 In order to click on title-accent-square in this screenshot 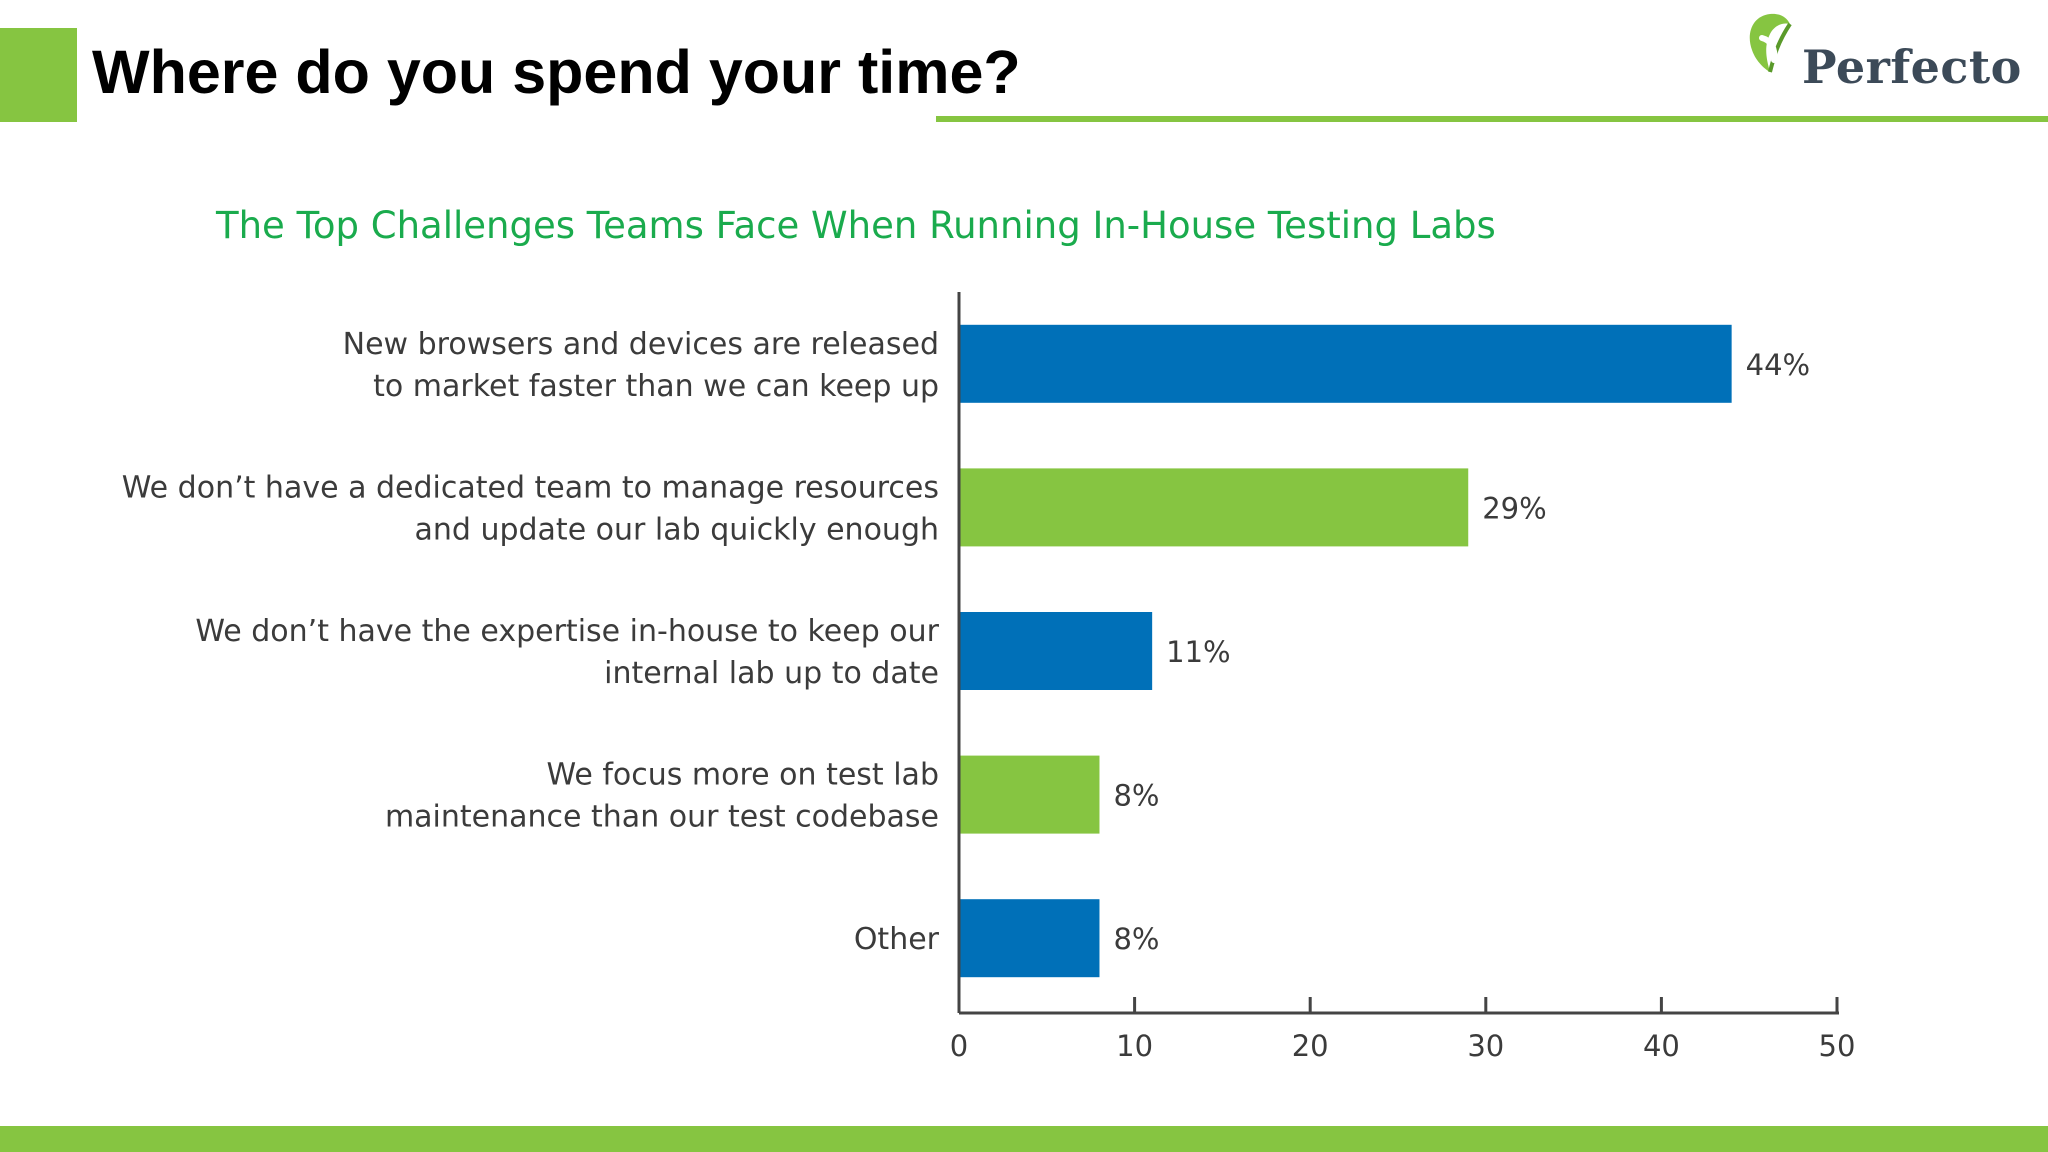, I will do `click(38, 75)`.